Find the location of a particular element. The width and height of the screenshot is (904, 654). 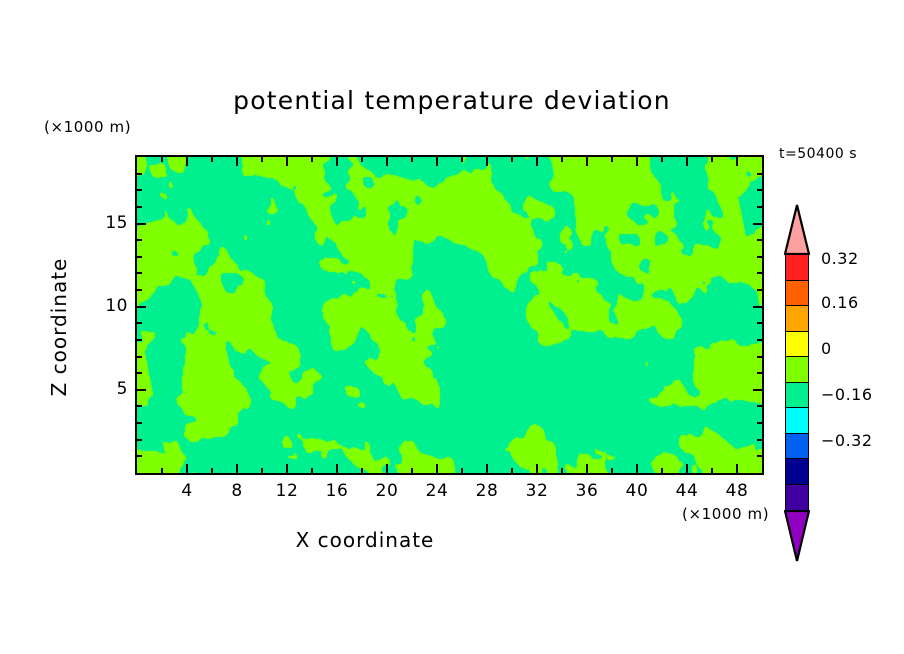

x-axis-units-label: (×1000 m) is located at coordinates (726, 514).